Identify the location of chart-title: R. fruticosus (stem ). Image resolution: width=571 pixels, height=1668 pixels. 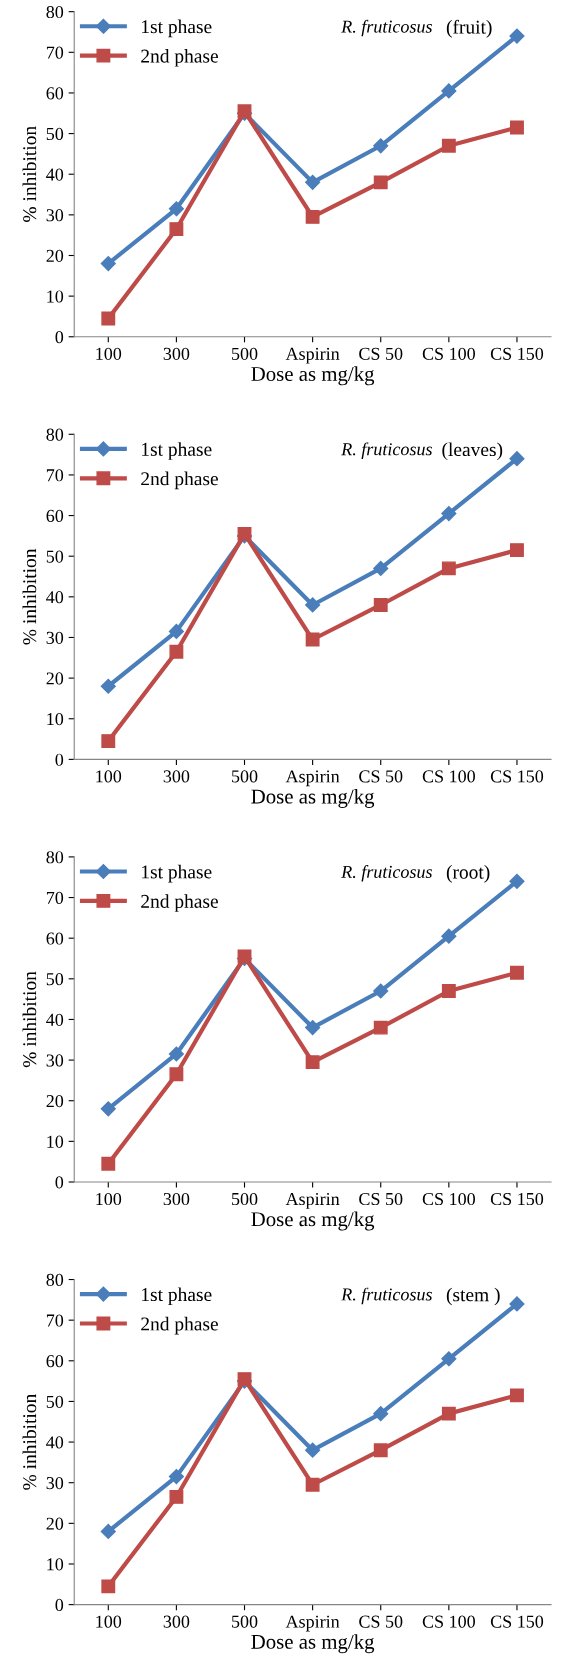
(420, 1296).